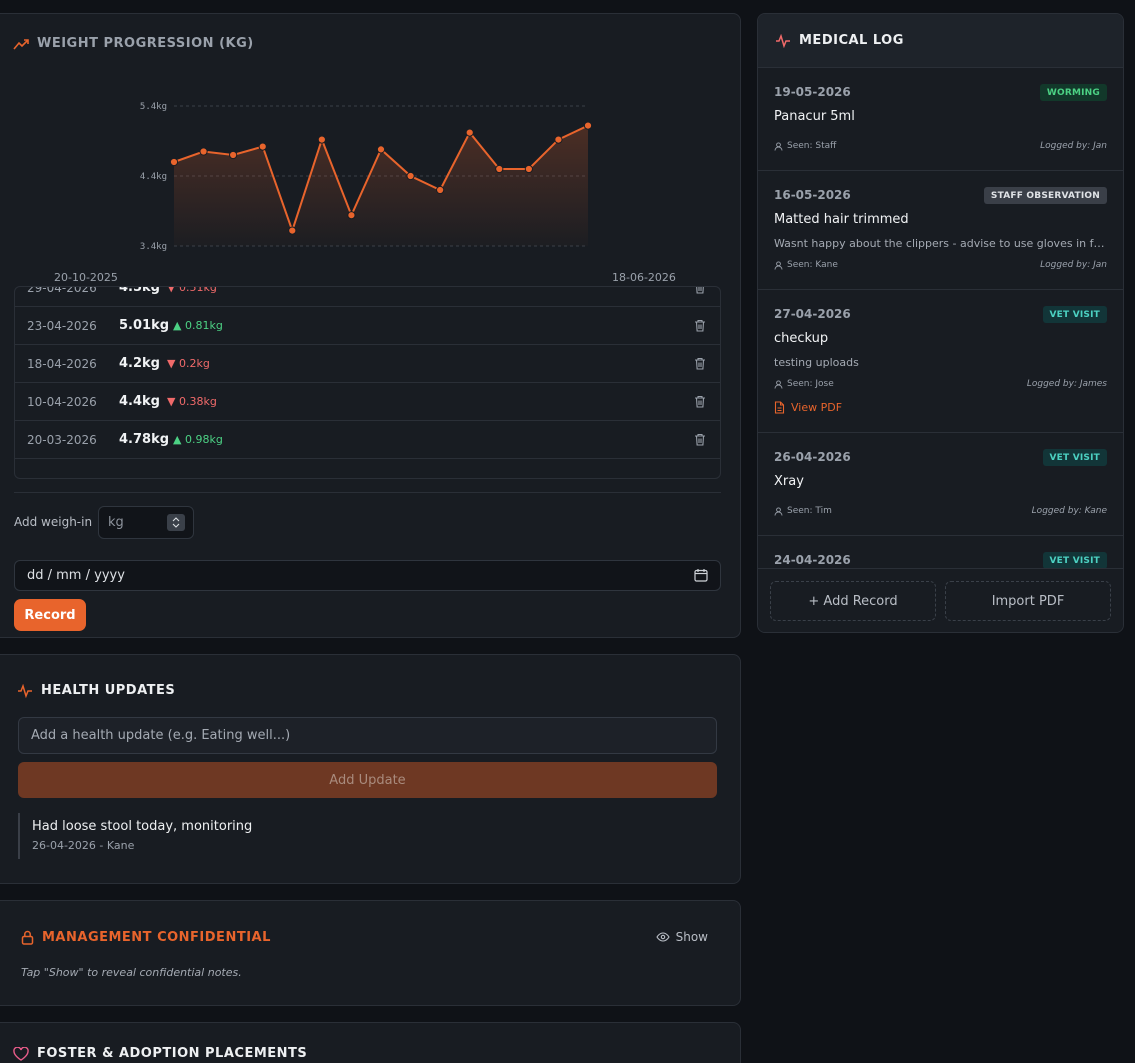  What do you see at coordinates (1073, 92) in the screenshot?
I see `category-badge: WORMING` at bounding box center [1073, 92].